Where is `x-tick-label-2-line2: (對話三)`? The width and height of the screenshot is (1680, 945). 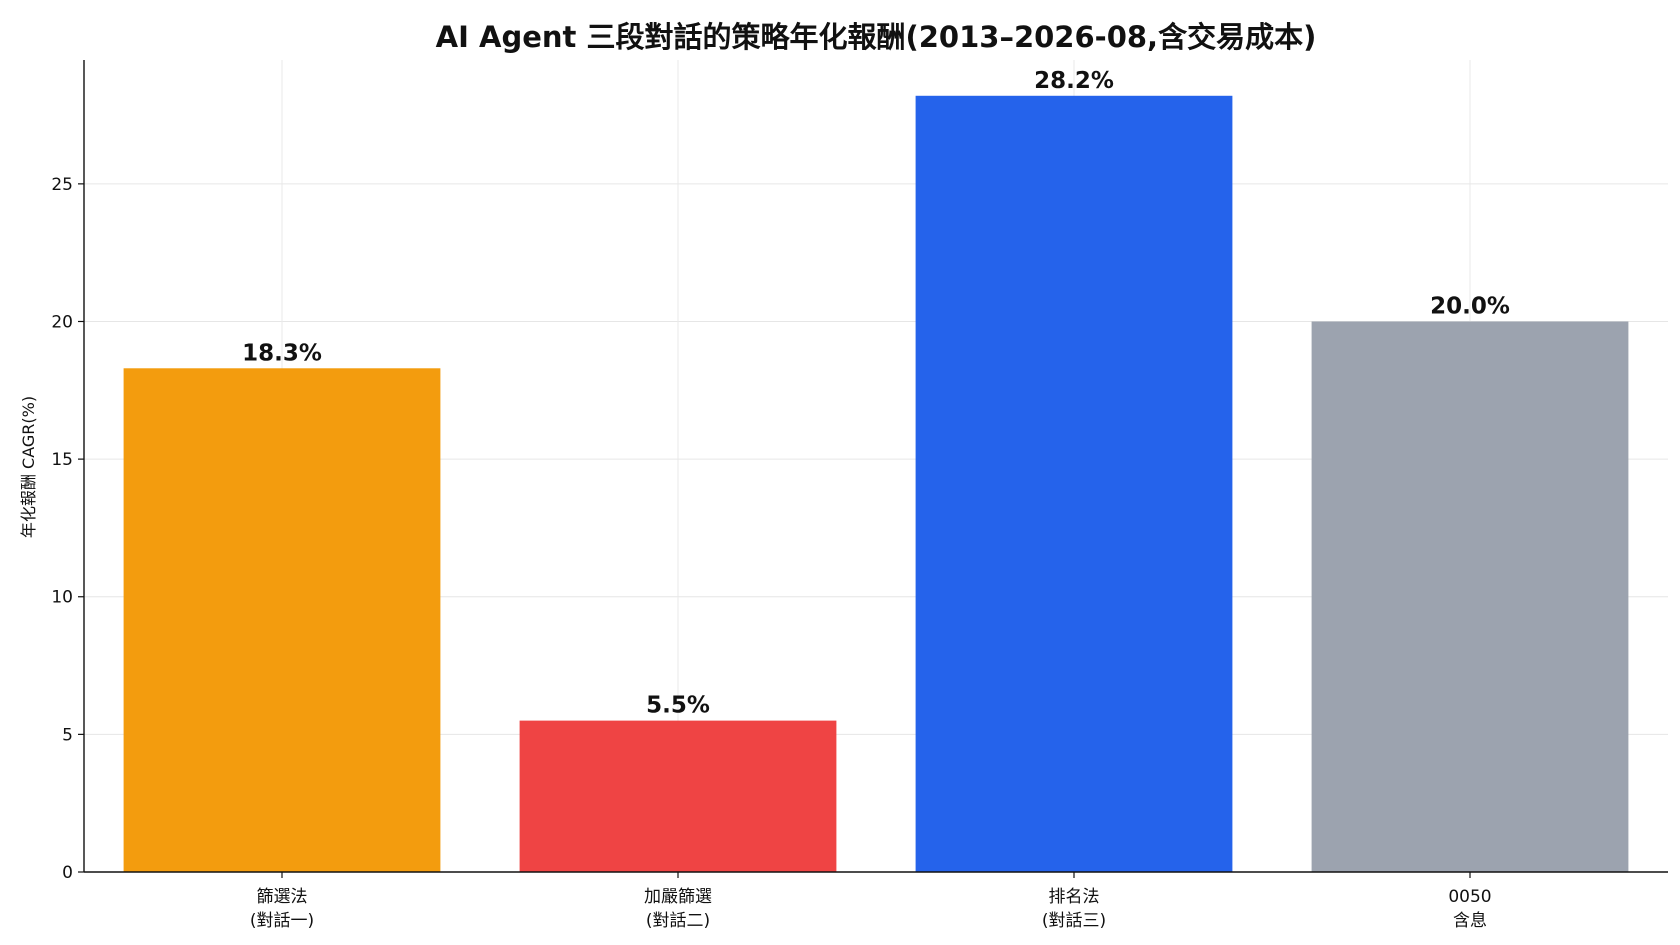
x-tick-label-2-line2: (對話三) is located at coordinates (1074, 921).